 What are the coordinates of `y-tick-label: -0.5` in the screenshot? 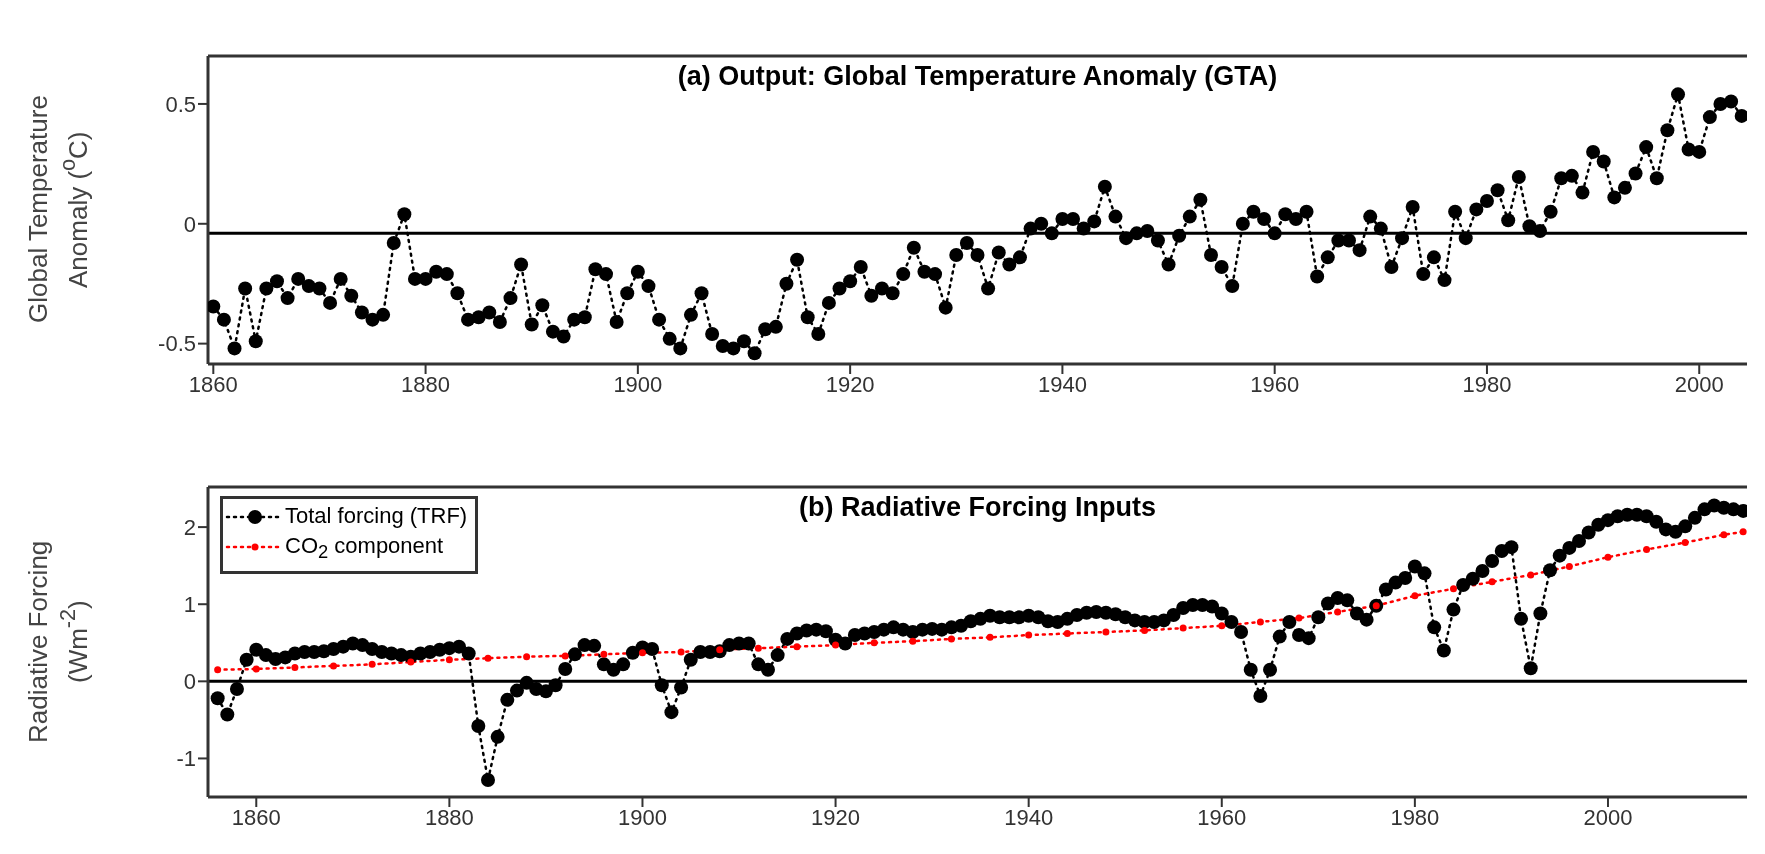 It's located at (177, 344).